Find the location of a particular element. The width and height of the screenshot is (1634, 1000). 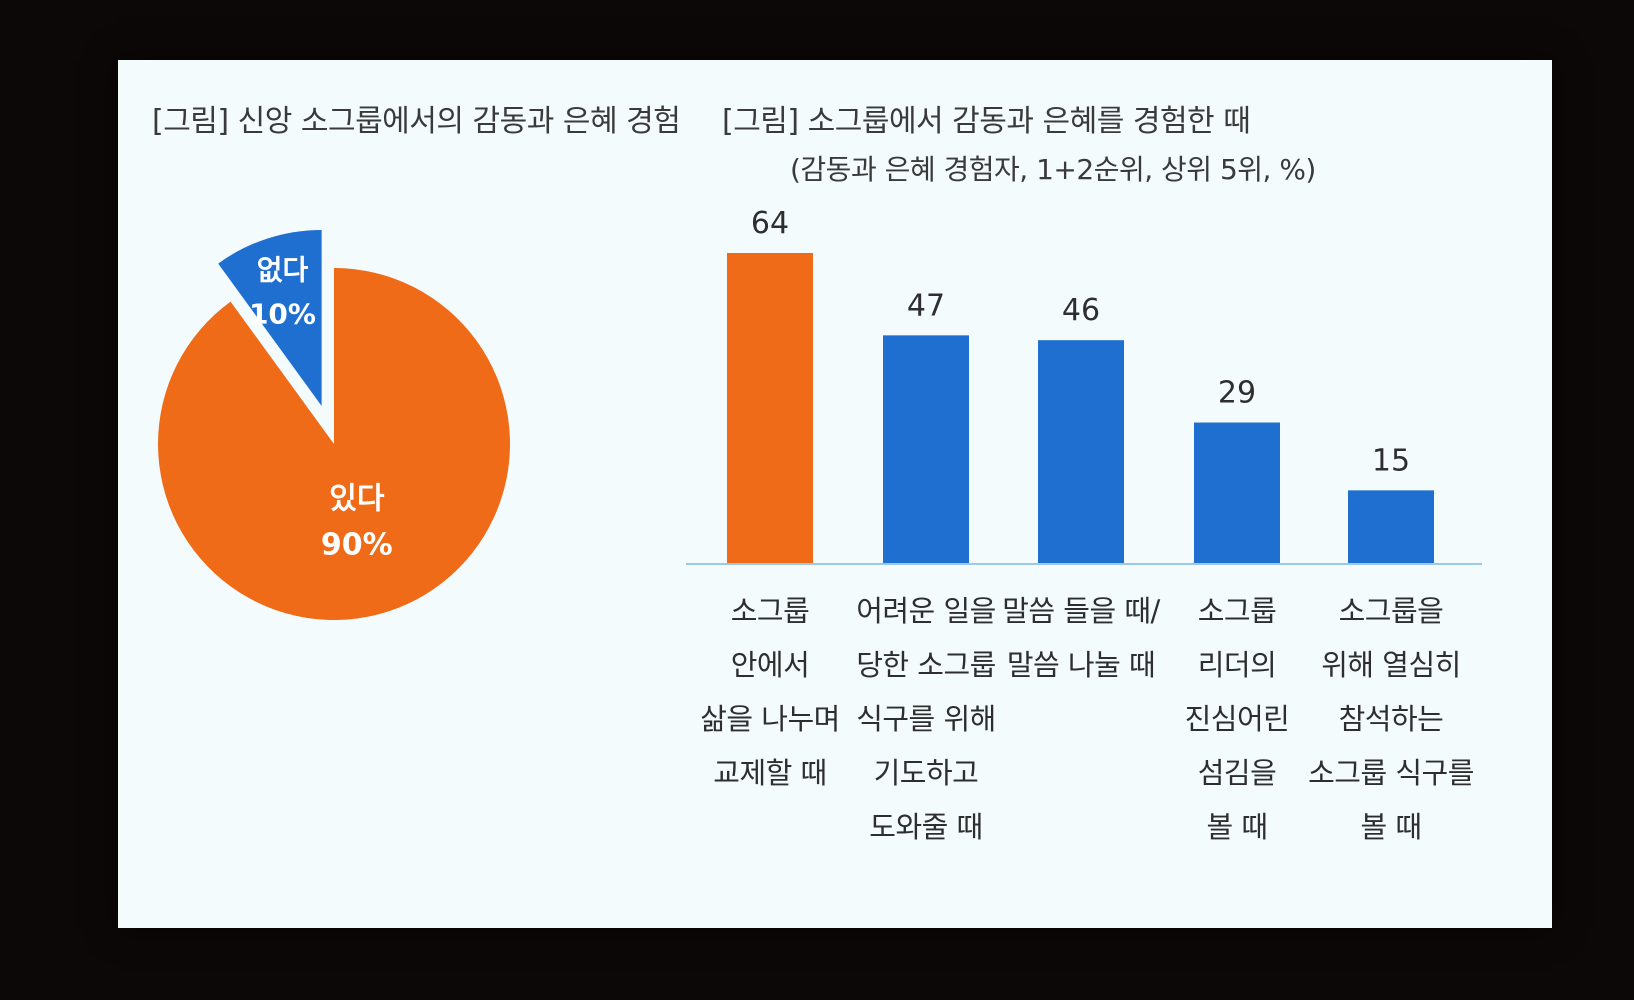

pie-slice-label: 없다 is located at coordinates (283, 269).